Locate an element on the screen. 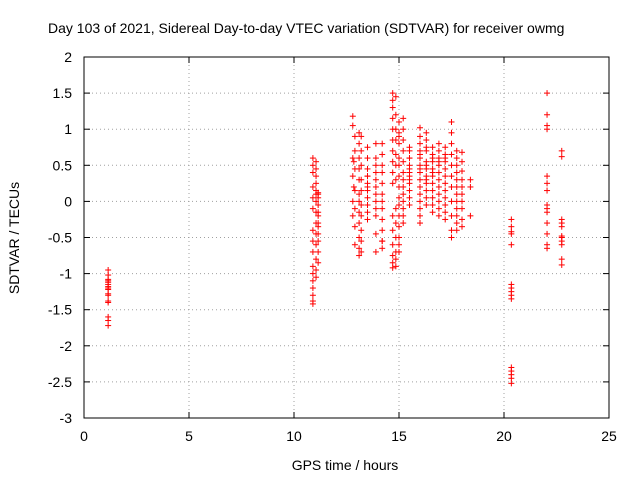 The width and height of the screenshot is (640, 480). x-tick-label: 20 is located at coordinates (504, 436).